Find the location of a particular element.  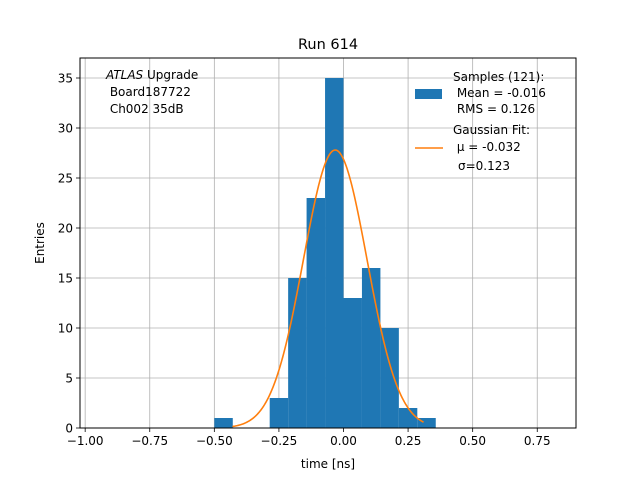

annotation-atlas-italic: ATLAS is located at coordinates (124, 75).